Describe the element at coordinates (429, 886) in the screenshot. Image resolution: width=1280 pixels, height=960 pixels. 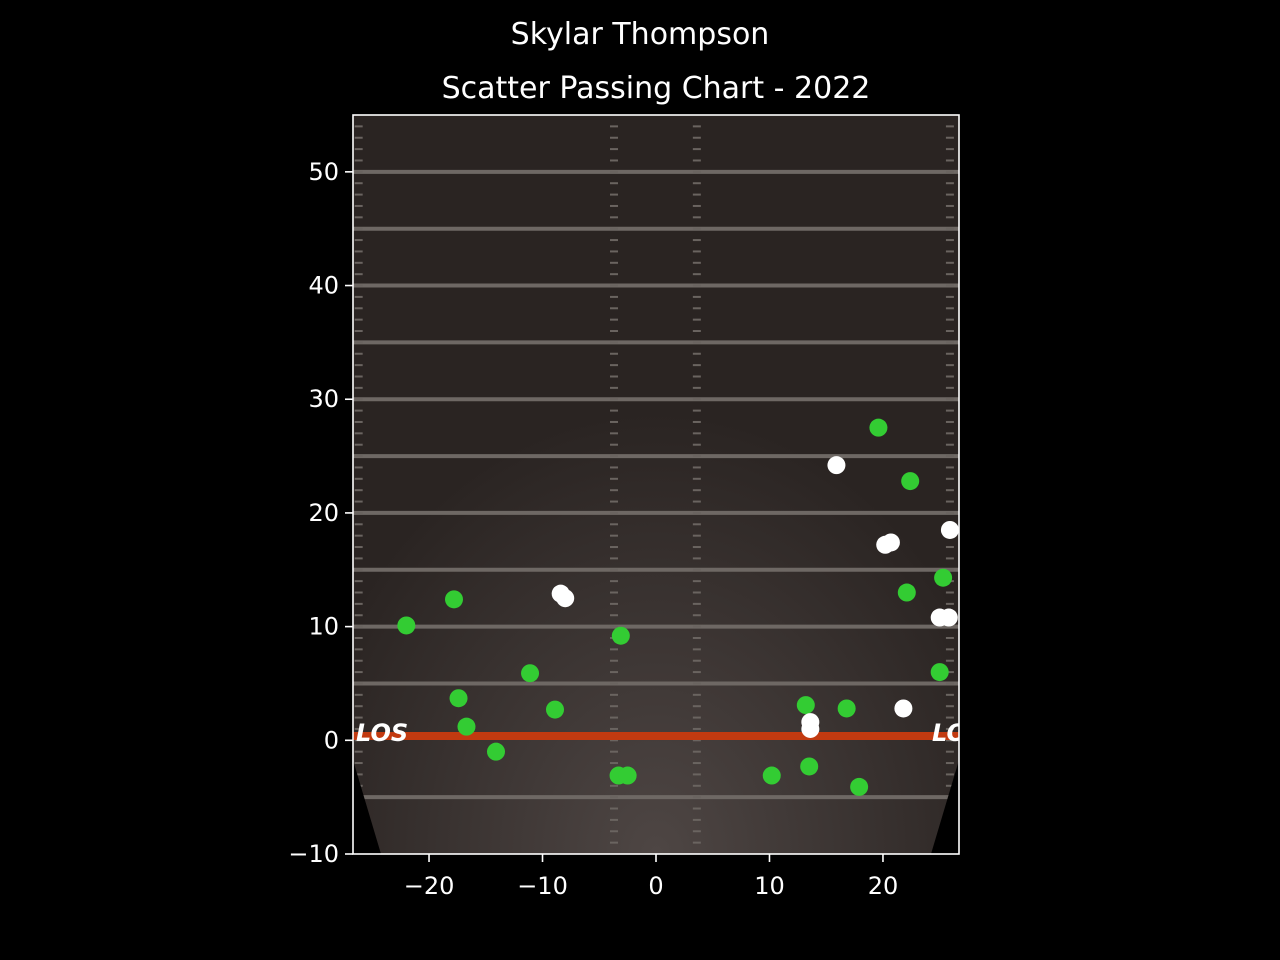
I see `x-tick-label: −20` at that location.